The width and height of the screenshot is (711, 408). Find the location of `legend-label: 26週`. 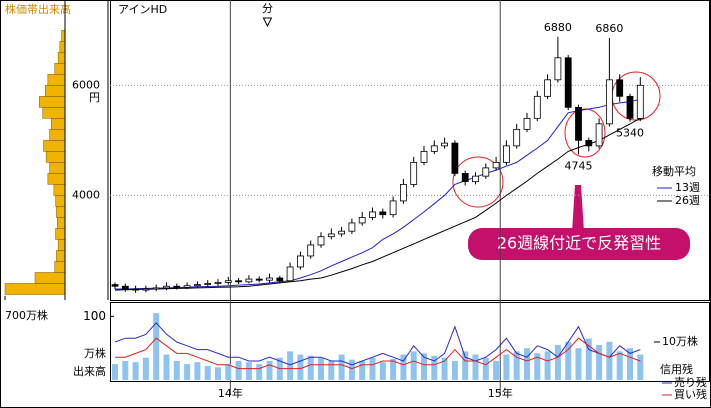

legend-label: 26週 is located at coordinates (687, 200).